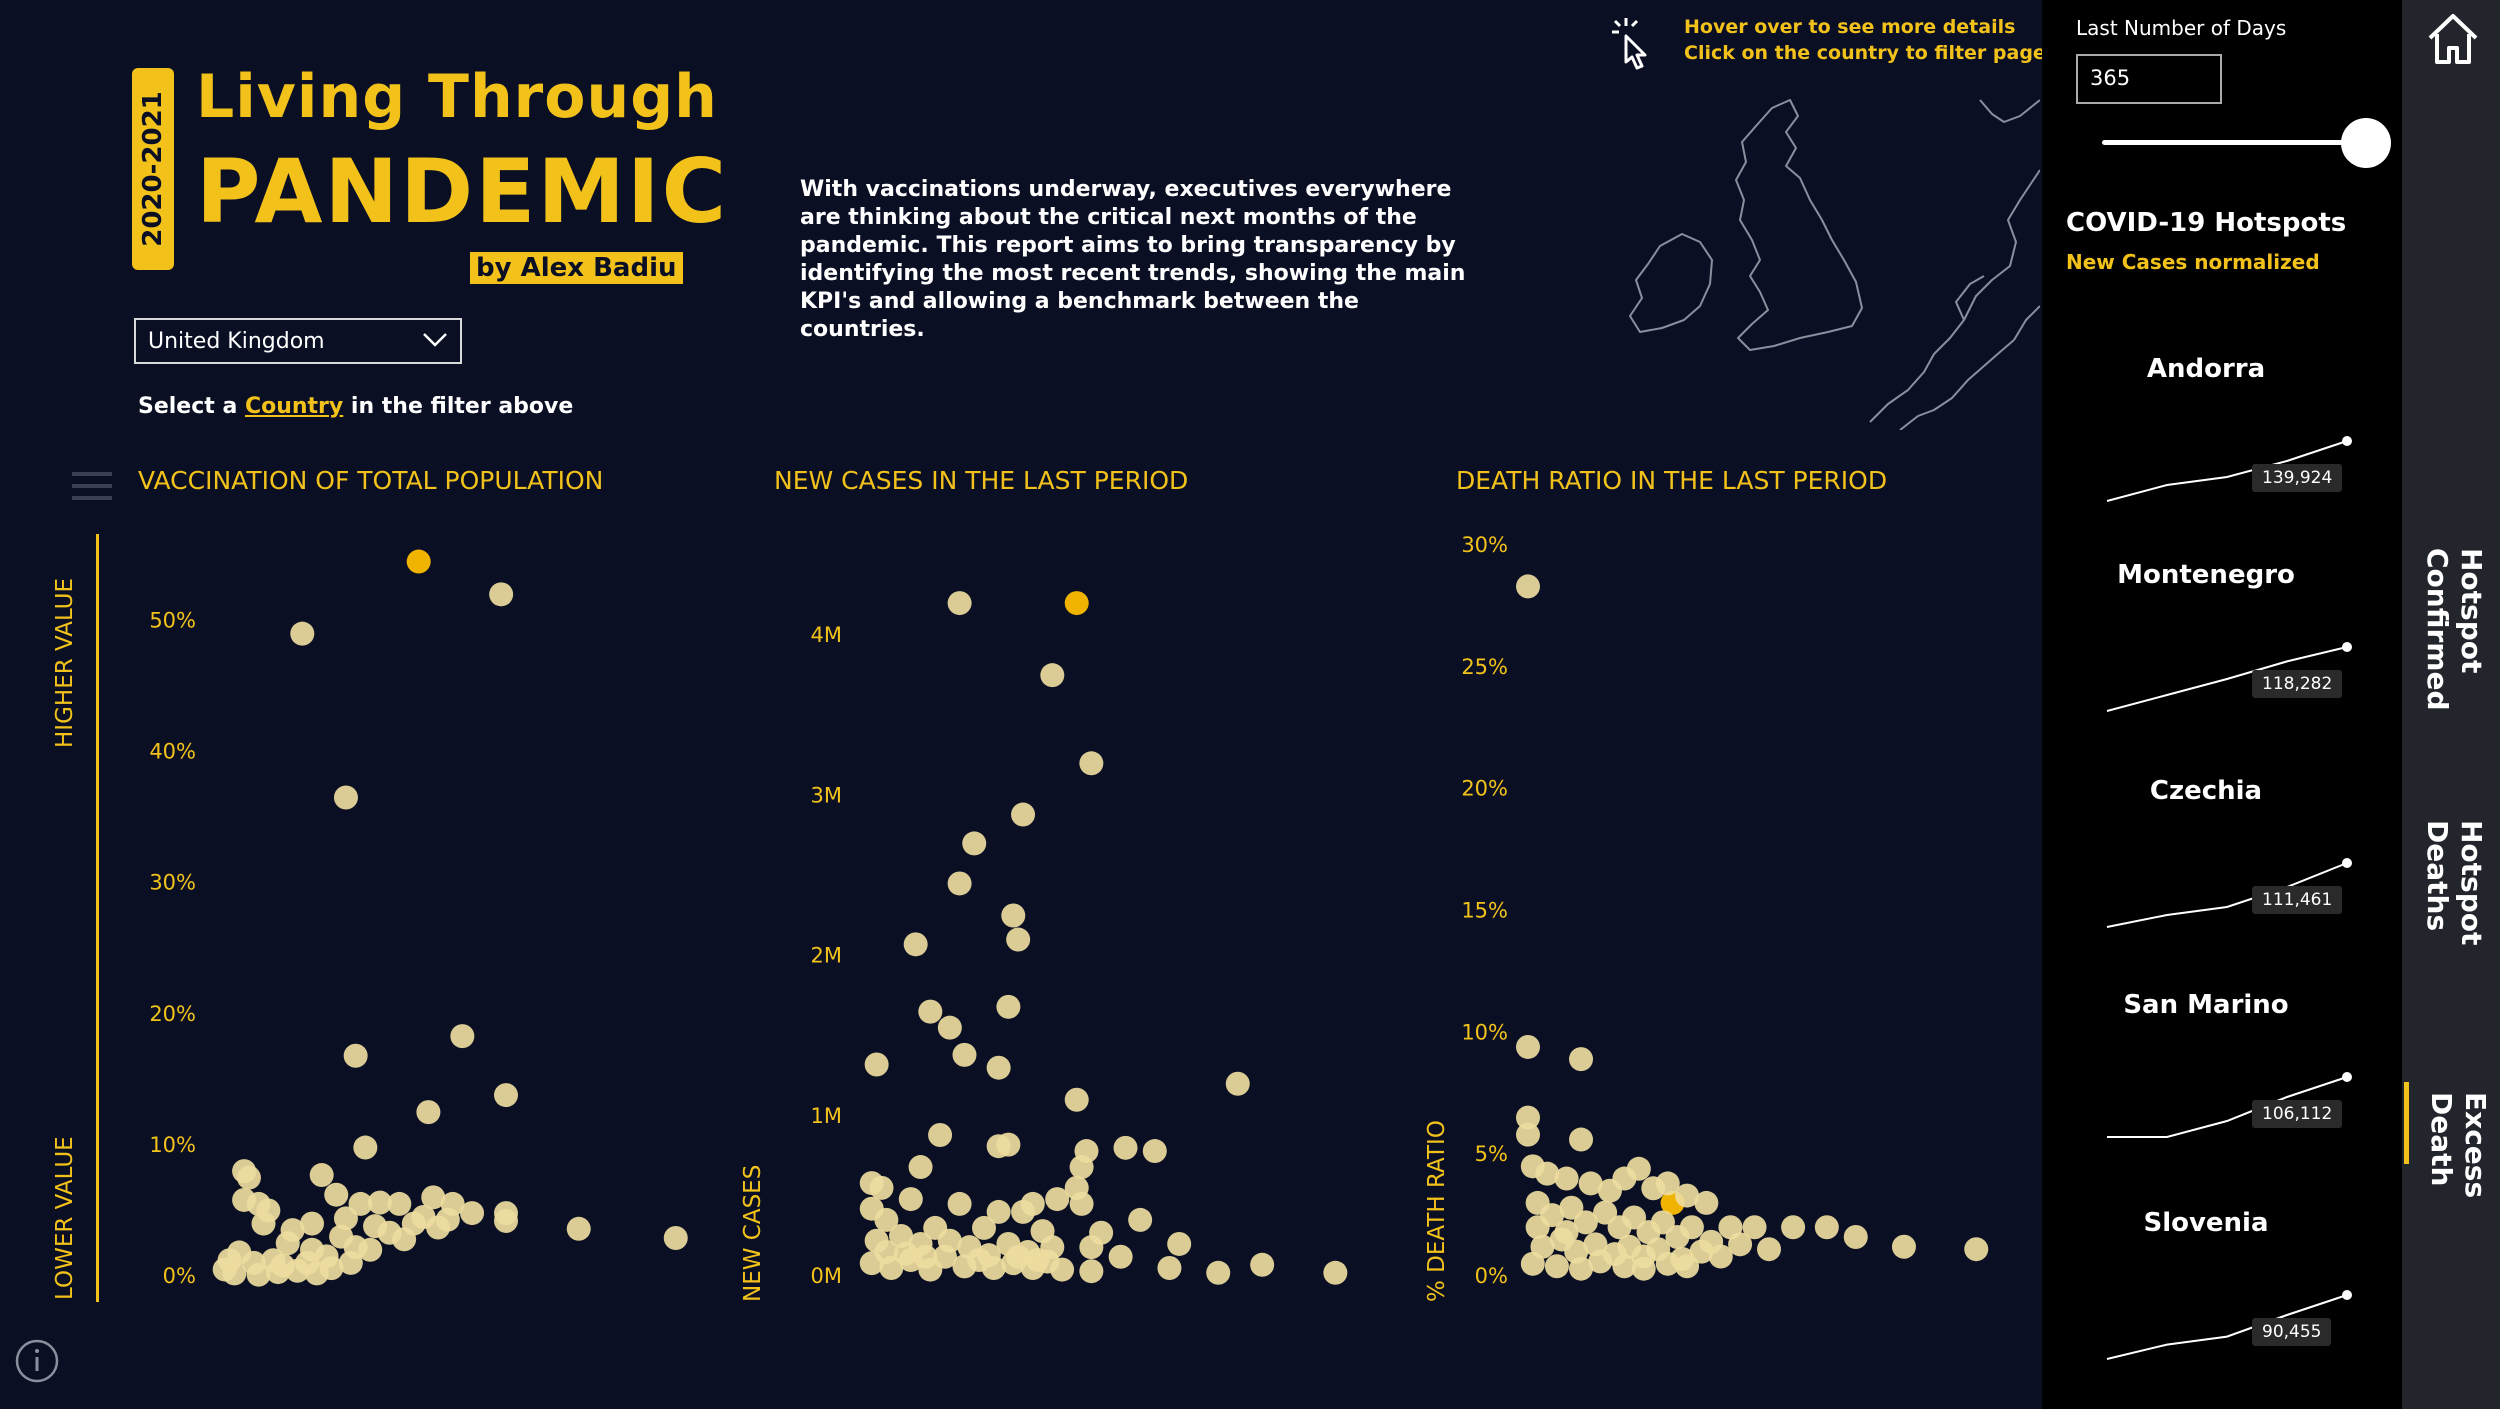 This screenshot has width=2500, height=1409. I want to click on home-icon, so click(2453, 39).